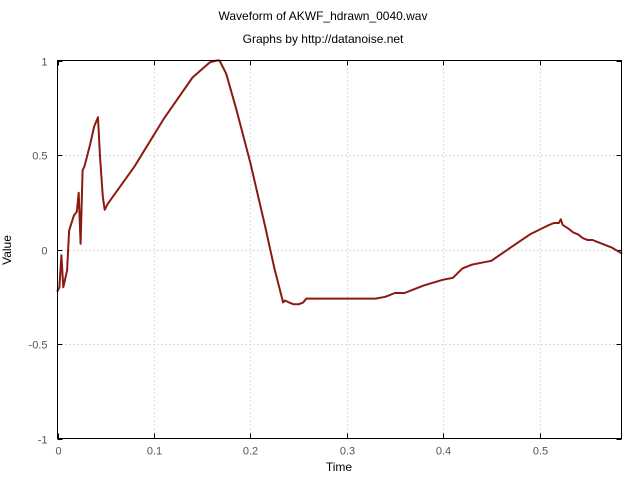 The width and height of the screenshot is (640, 480). I want to click on y-tick-label: 1, so click(44, 63).